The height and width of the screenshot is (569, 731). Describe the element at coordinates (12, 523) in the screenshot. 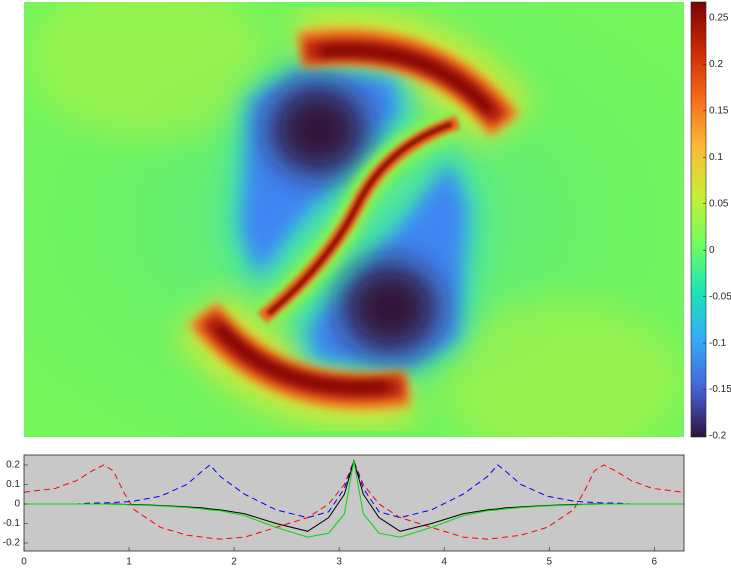

I see `y-tick-label: -0.1` at that location.